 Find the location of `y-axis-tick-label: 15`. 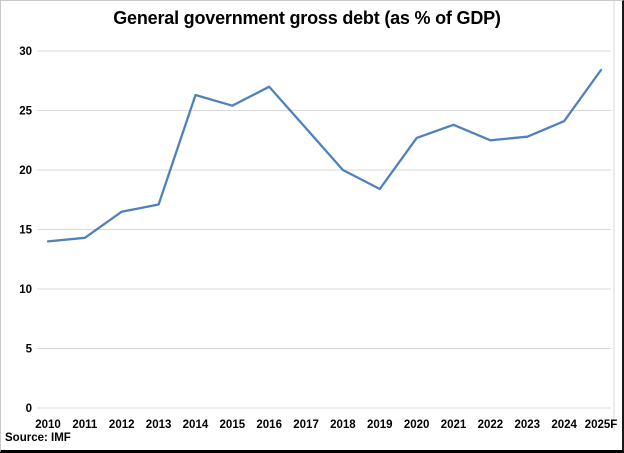

y-axis-tick-label: 15 is located at coordinates (25, 231).